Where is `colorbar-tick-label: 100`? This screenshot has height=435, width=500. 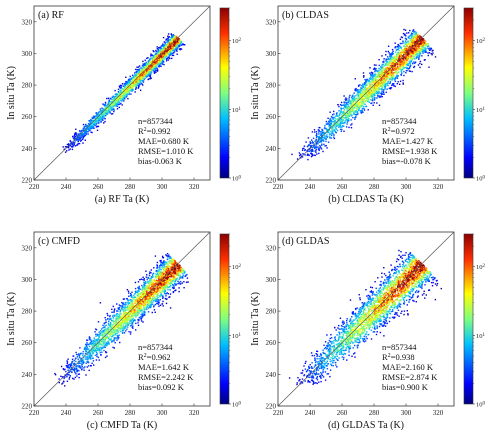 colorbar-tick-label: 100 is located at coordinates (237, 179).